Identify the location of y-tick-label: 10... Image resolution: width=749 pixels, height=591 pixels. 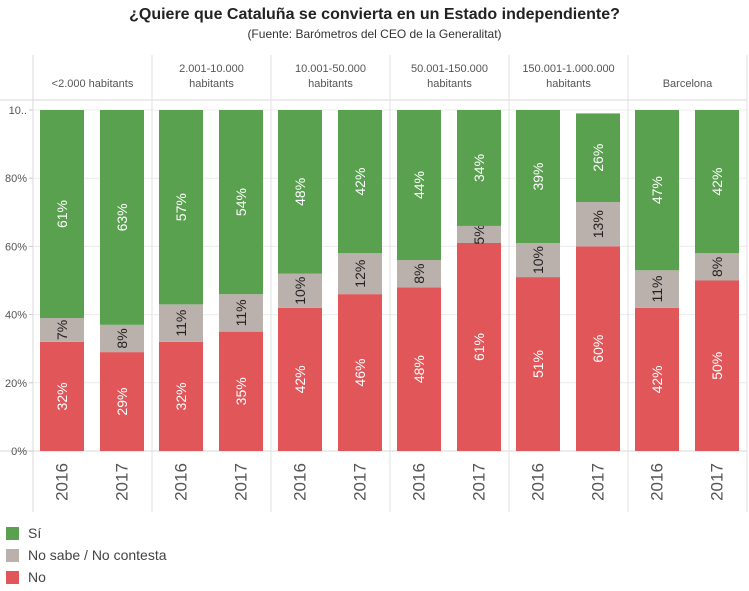
(18, 111).